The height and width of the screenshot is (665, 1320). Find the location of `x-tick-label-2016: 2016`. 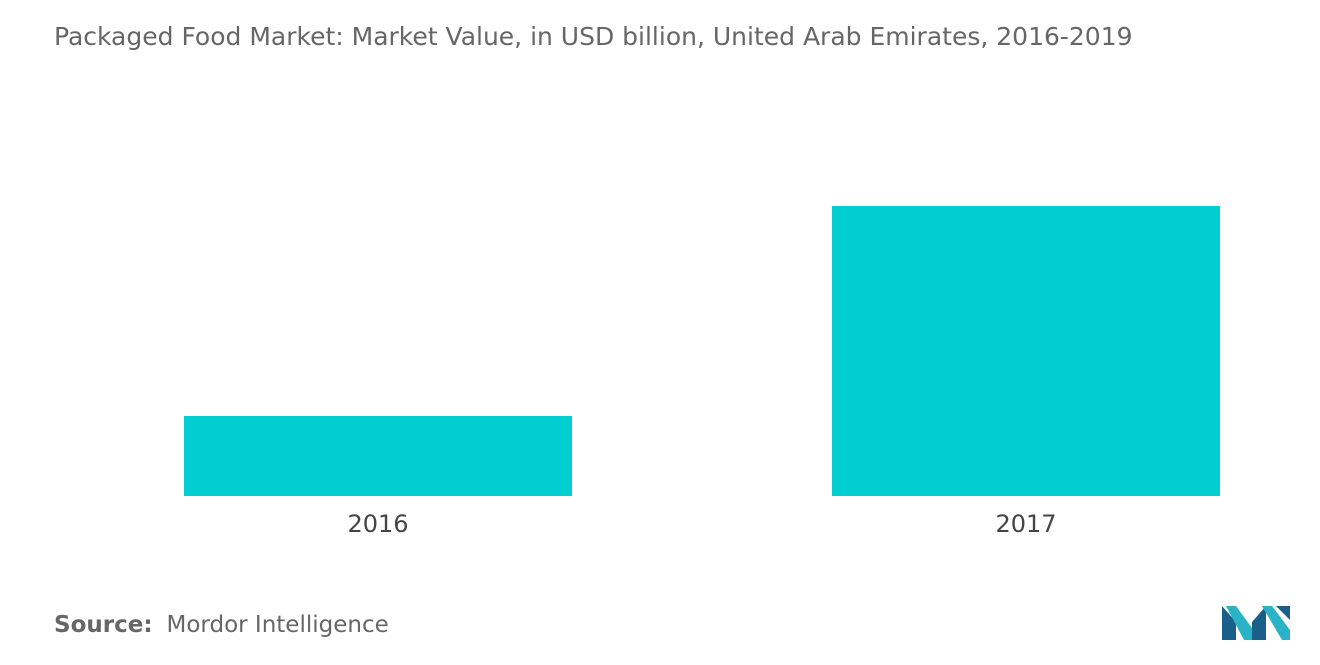

x-tick-label-2016: 2016 is located at coordinates (377, 524).